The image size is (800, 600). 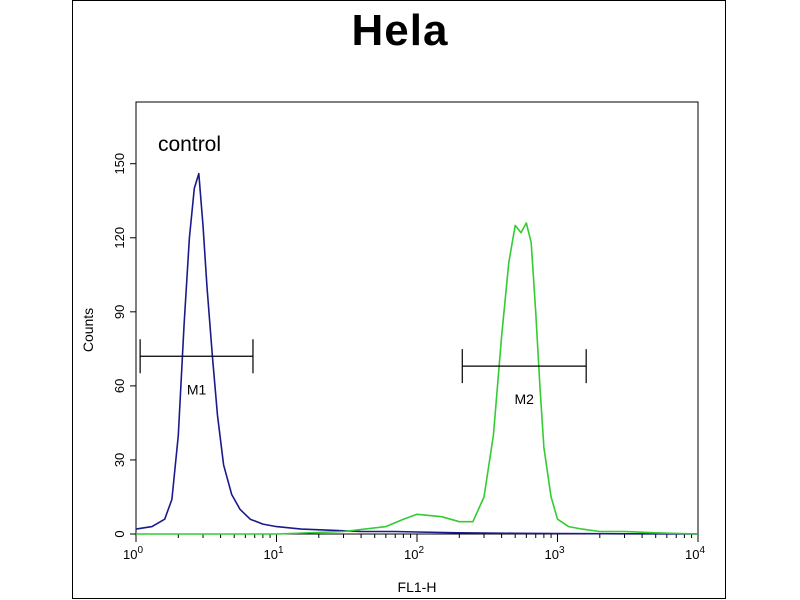 I want to click on y-tick-label-3: 90, so click(x=119, y=312).